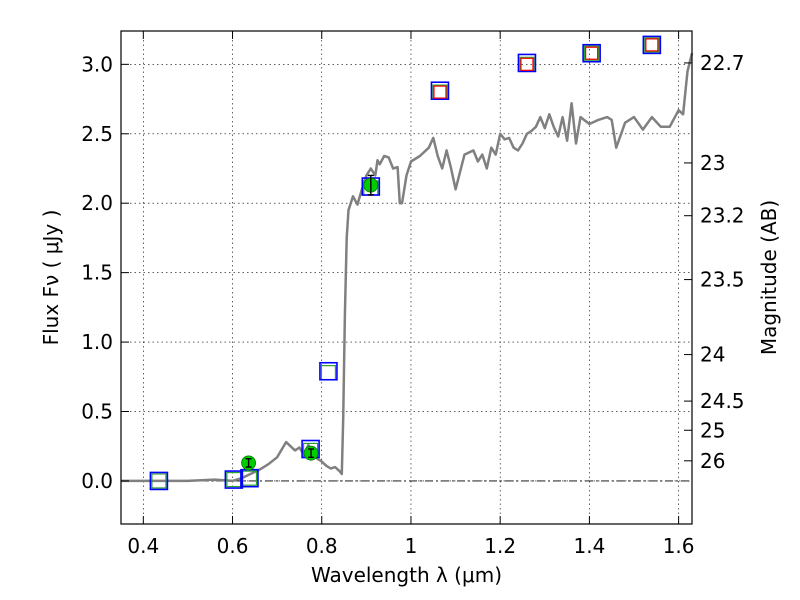 Image resolution: width=800 pixels, height=600 pixels. I want to click on mag-tick-label: 23.2, so click(722, 216).